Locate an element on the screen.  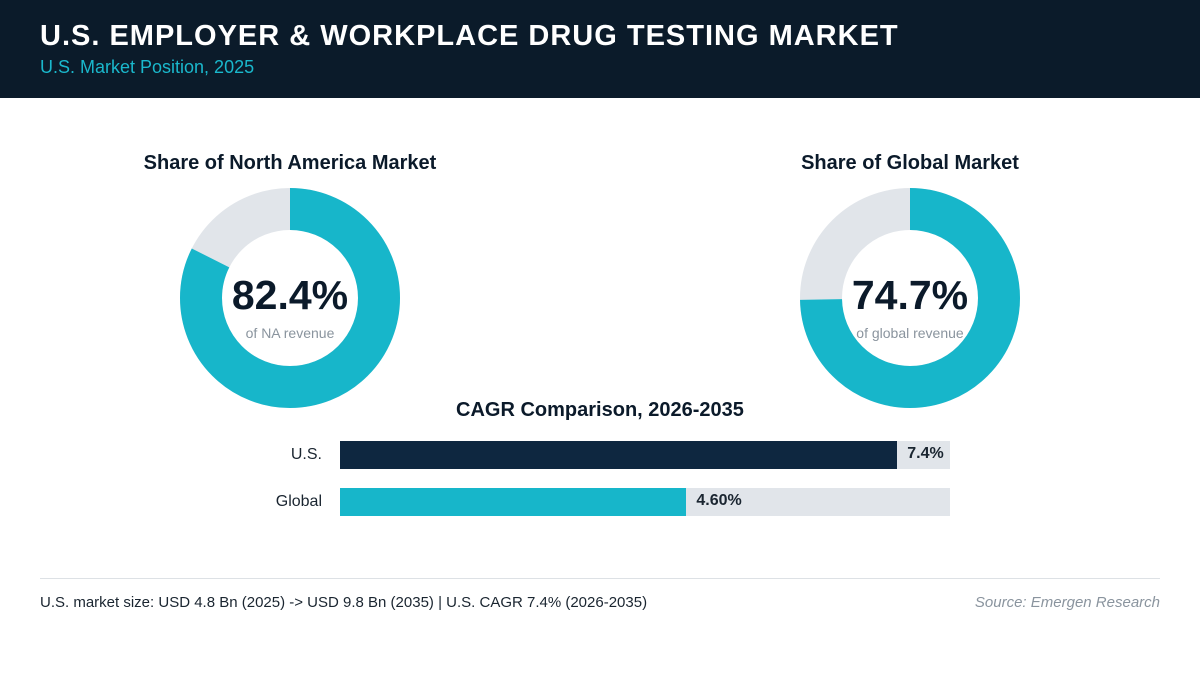
na-share-donut: 82.4% of NA revenue is located at coordinates (290, 298).